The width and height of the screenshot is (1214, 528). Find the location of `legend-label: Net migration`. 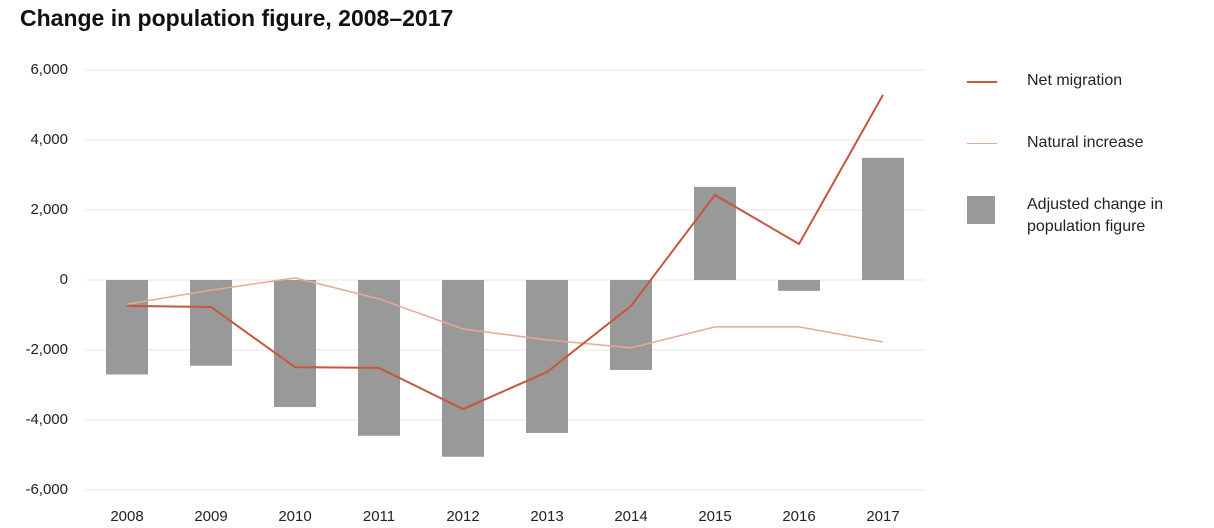

legend-label: Net migration is located at coordinates (1075, 80).